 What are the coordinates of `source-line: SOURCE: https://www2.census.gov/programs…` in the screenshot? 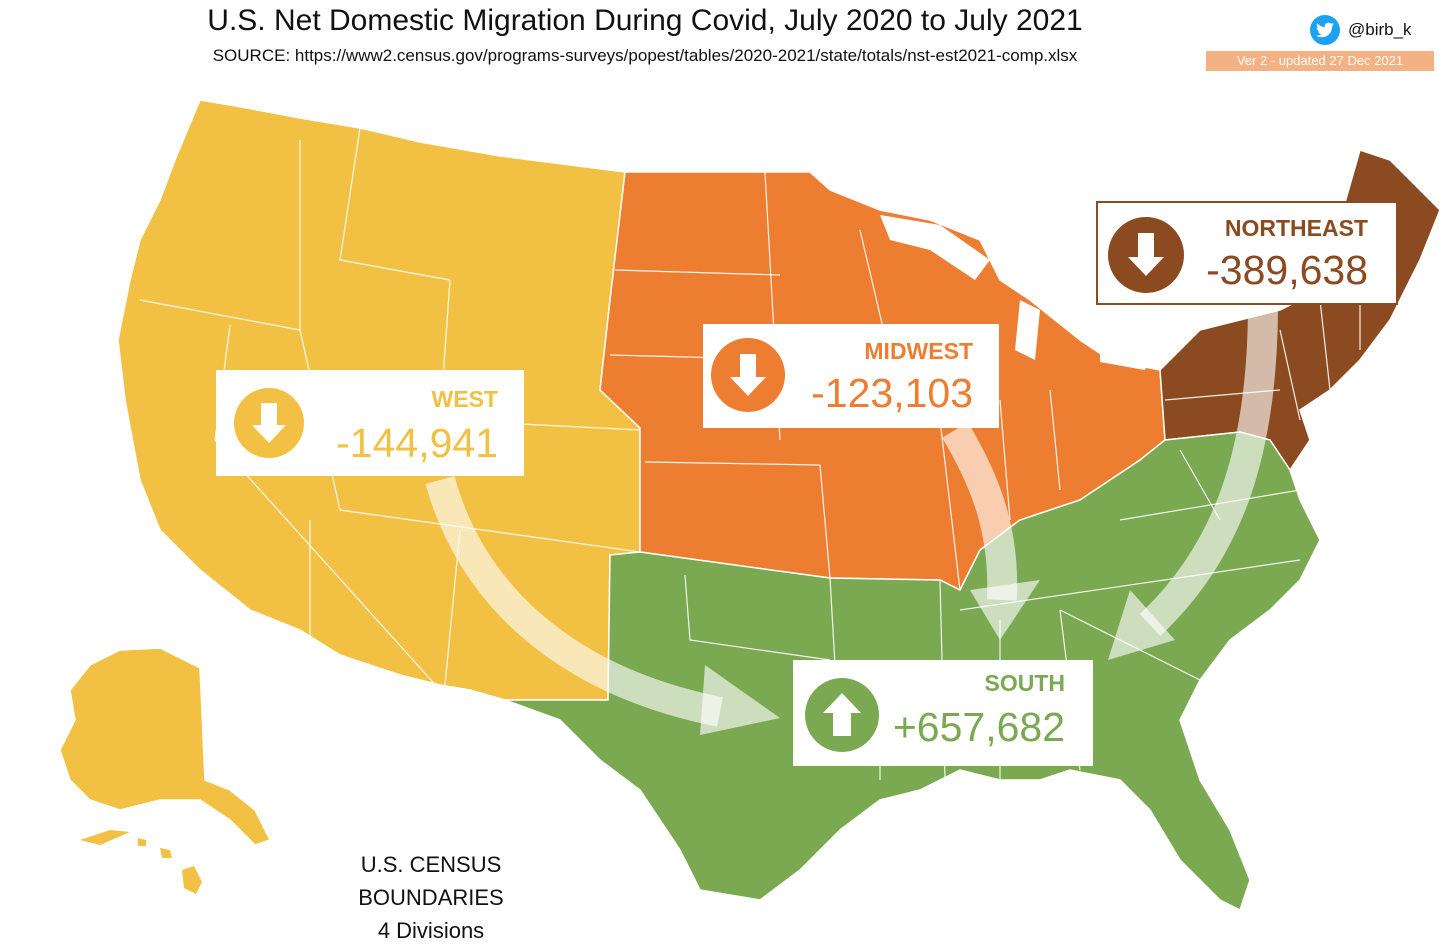 It's located at (645, 55).